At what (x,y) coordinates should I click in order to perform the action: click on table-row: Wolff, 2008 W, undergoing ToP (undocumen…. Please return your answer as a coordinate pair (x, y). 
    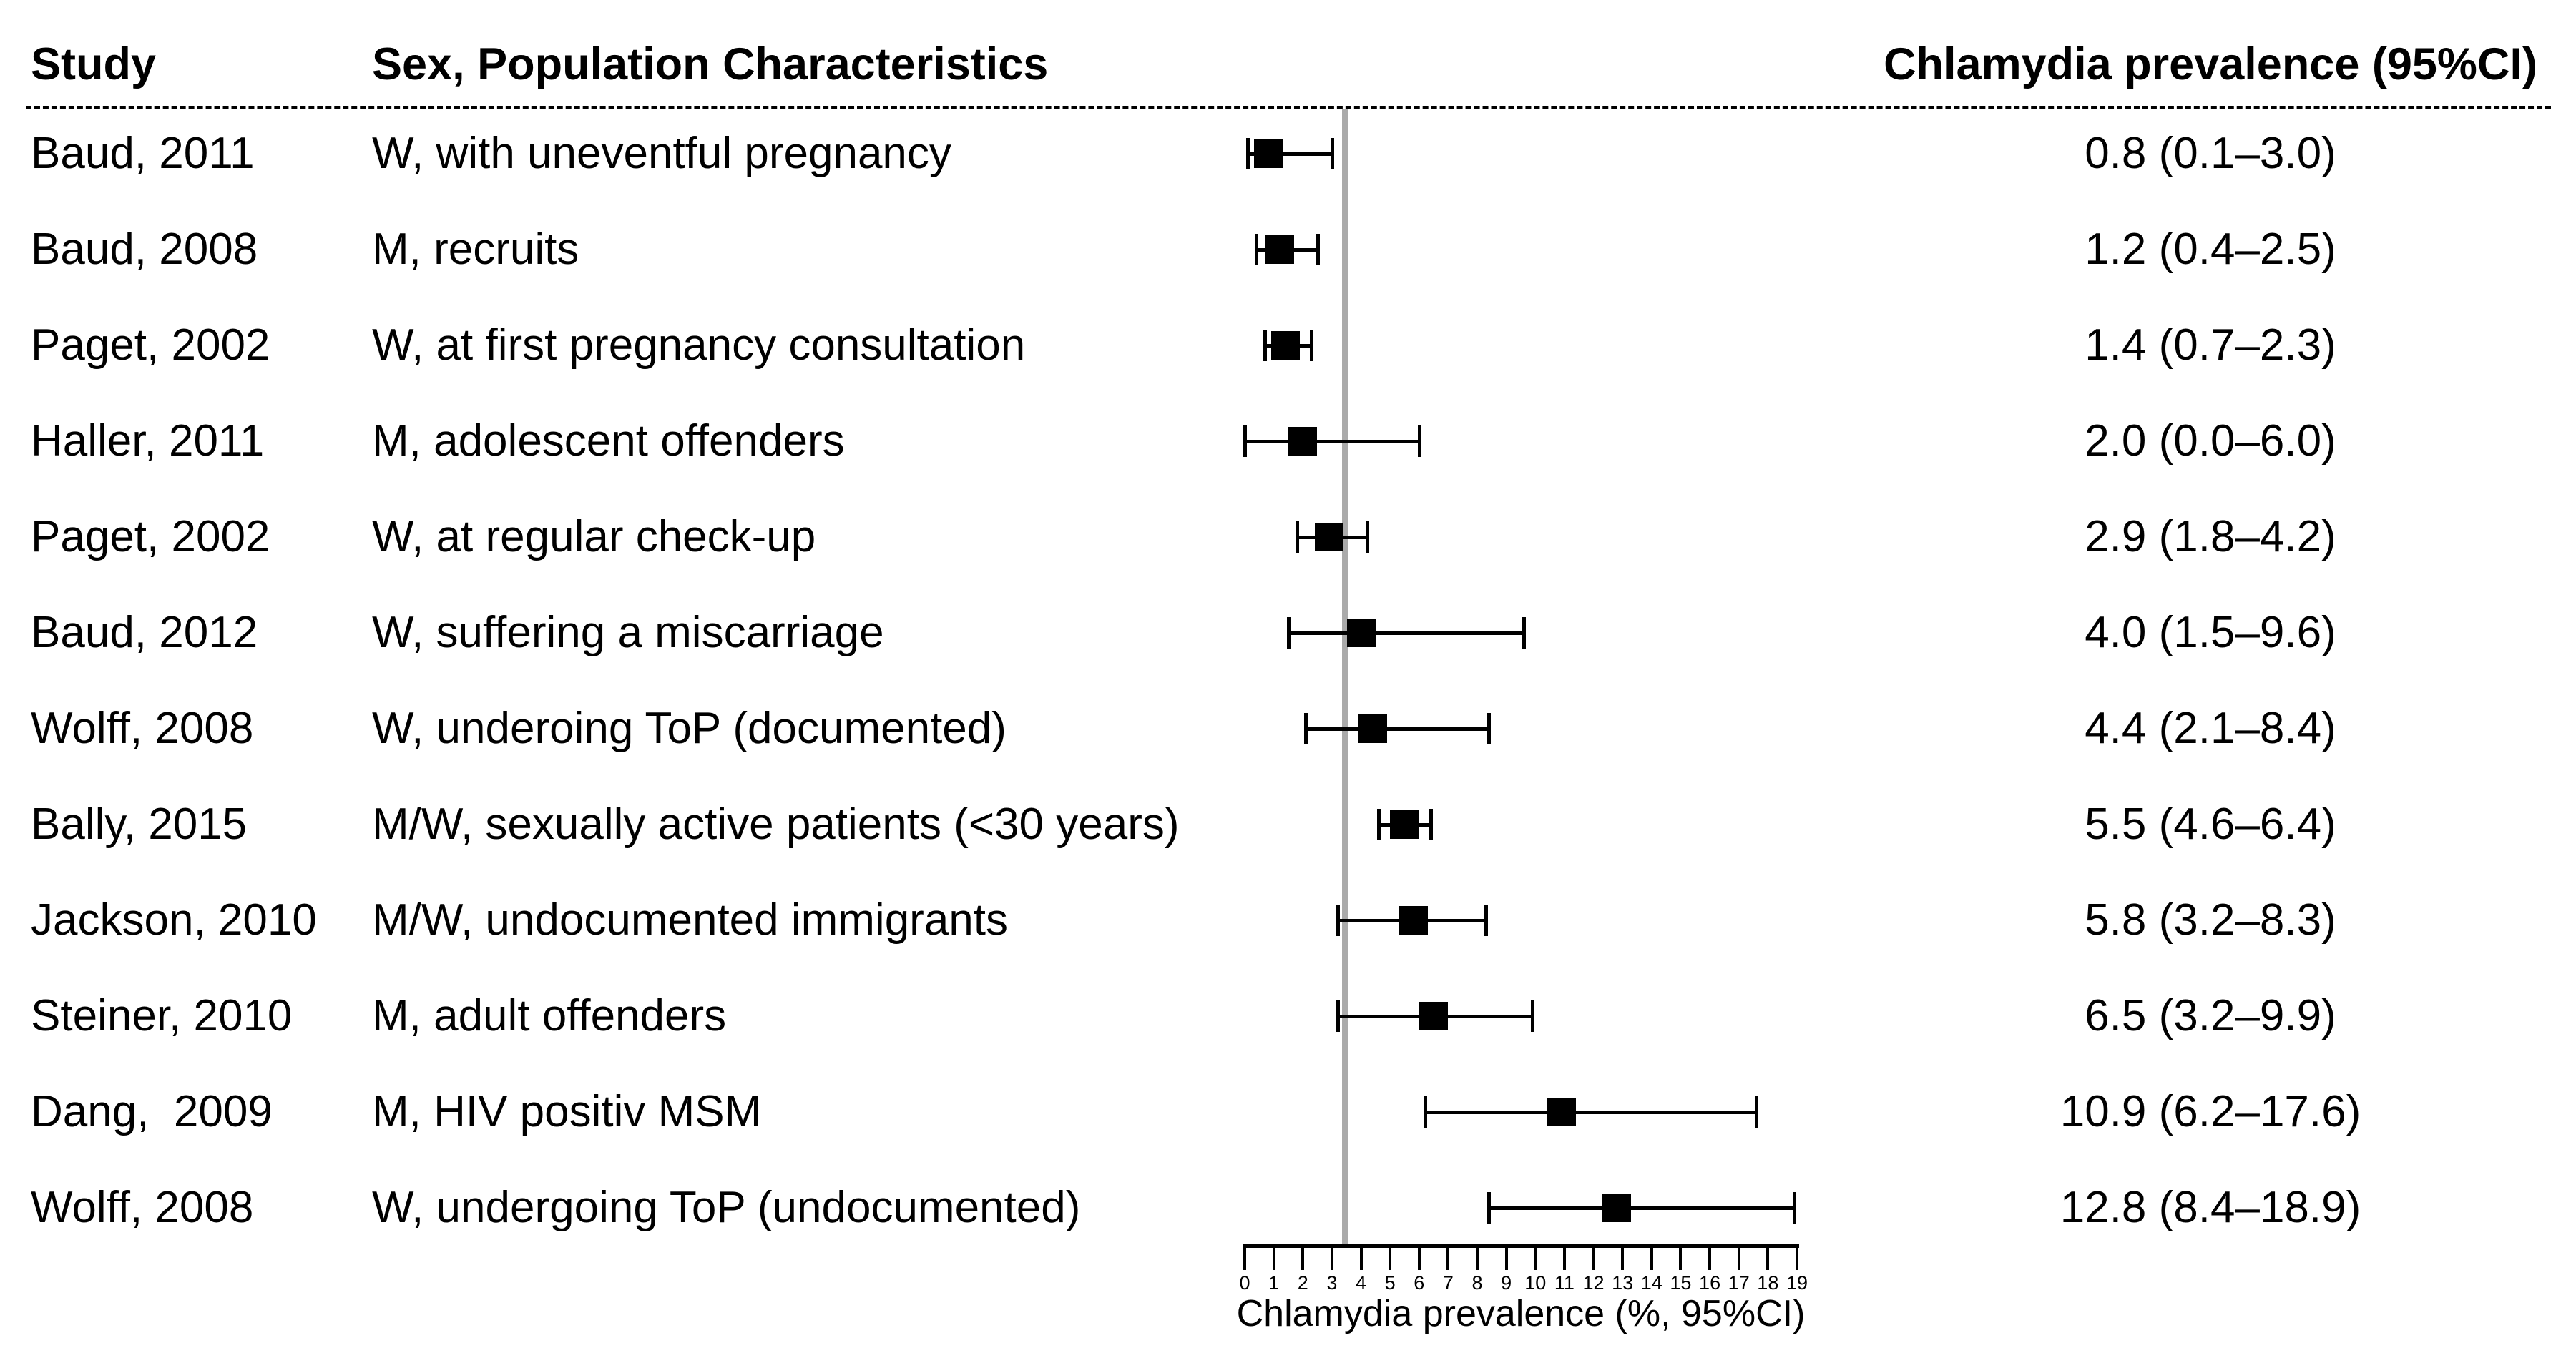
    Looking at the image, I should click on (1288, 1208).